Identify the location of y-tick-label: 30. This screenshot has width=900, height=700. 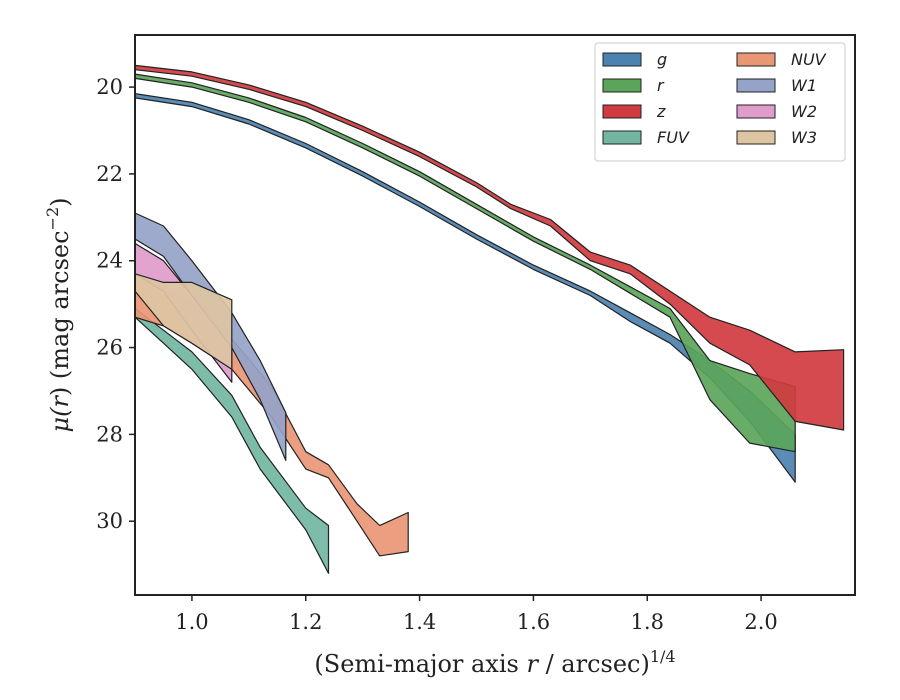
(109, 521).